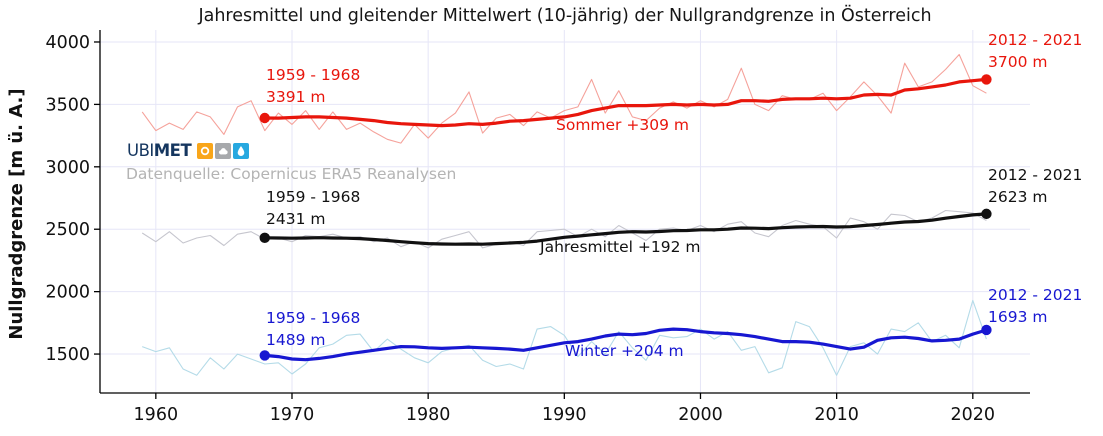  I want to click on svg-text: 2500, so click(67, 230).